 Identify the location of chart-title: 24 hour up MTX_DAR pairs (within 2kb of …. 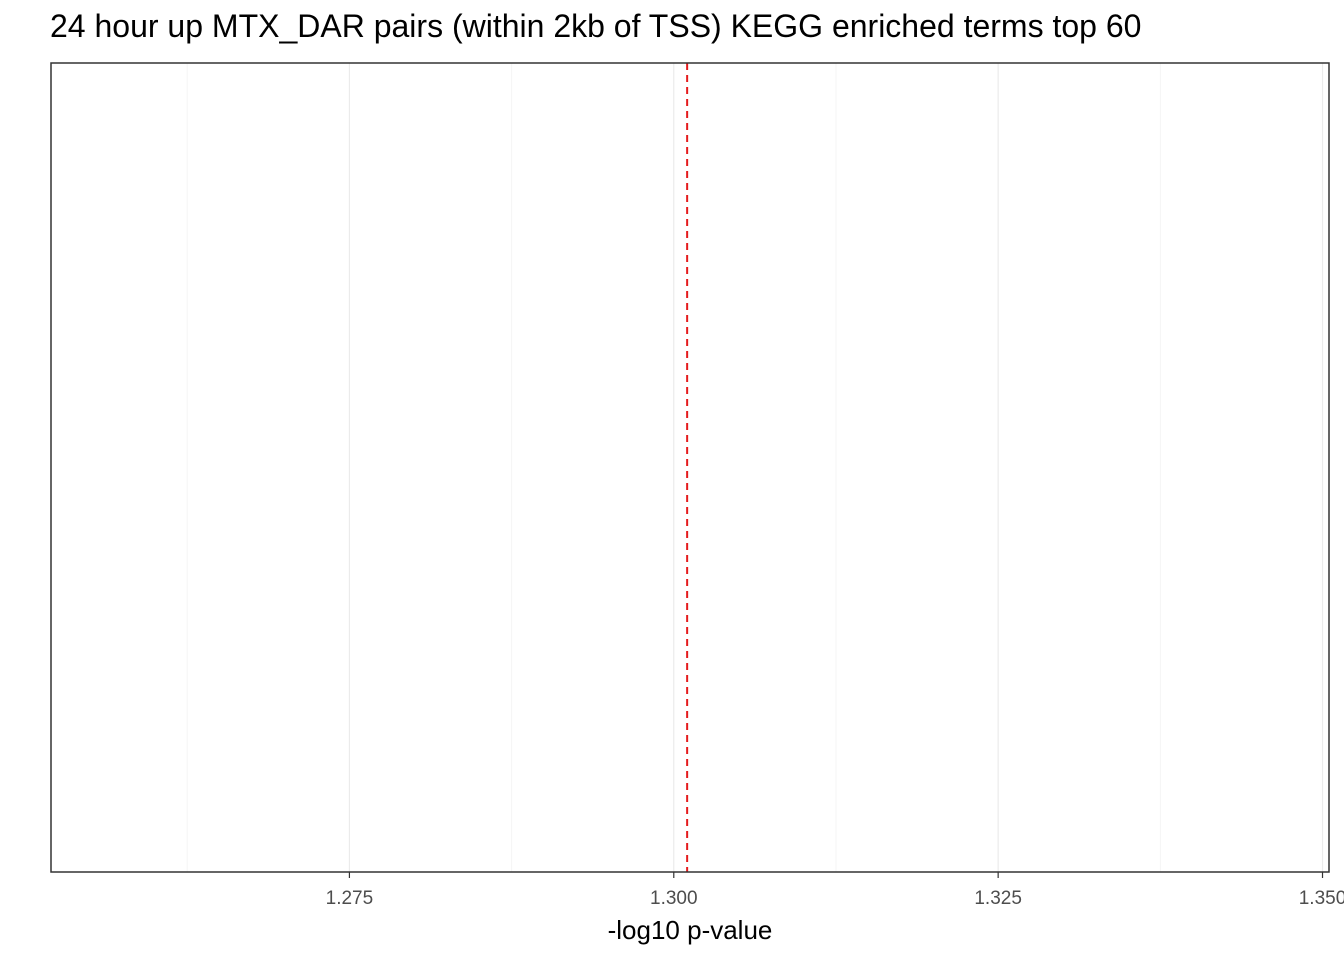
(596, 26).